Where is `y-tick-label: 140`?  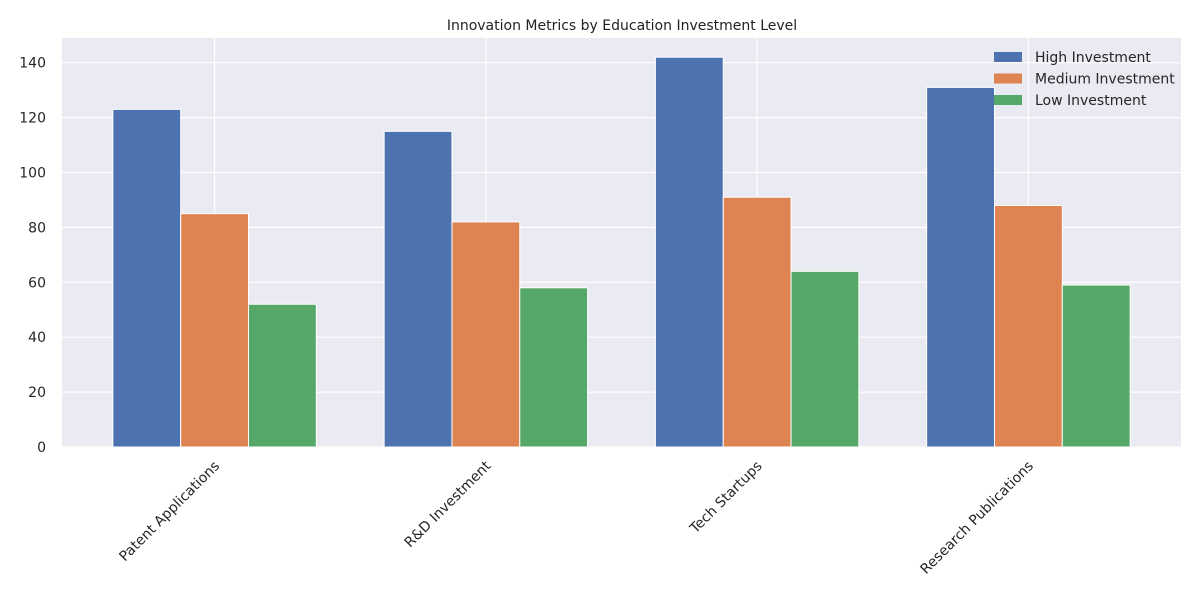 y-tick-label: 140 is located at coordinates (32, 64).